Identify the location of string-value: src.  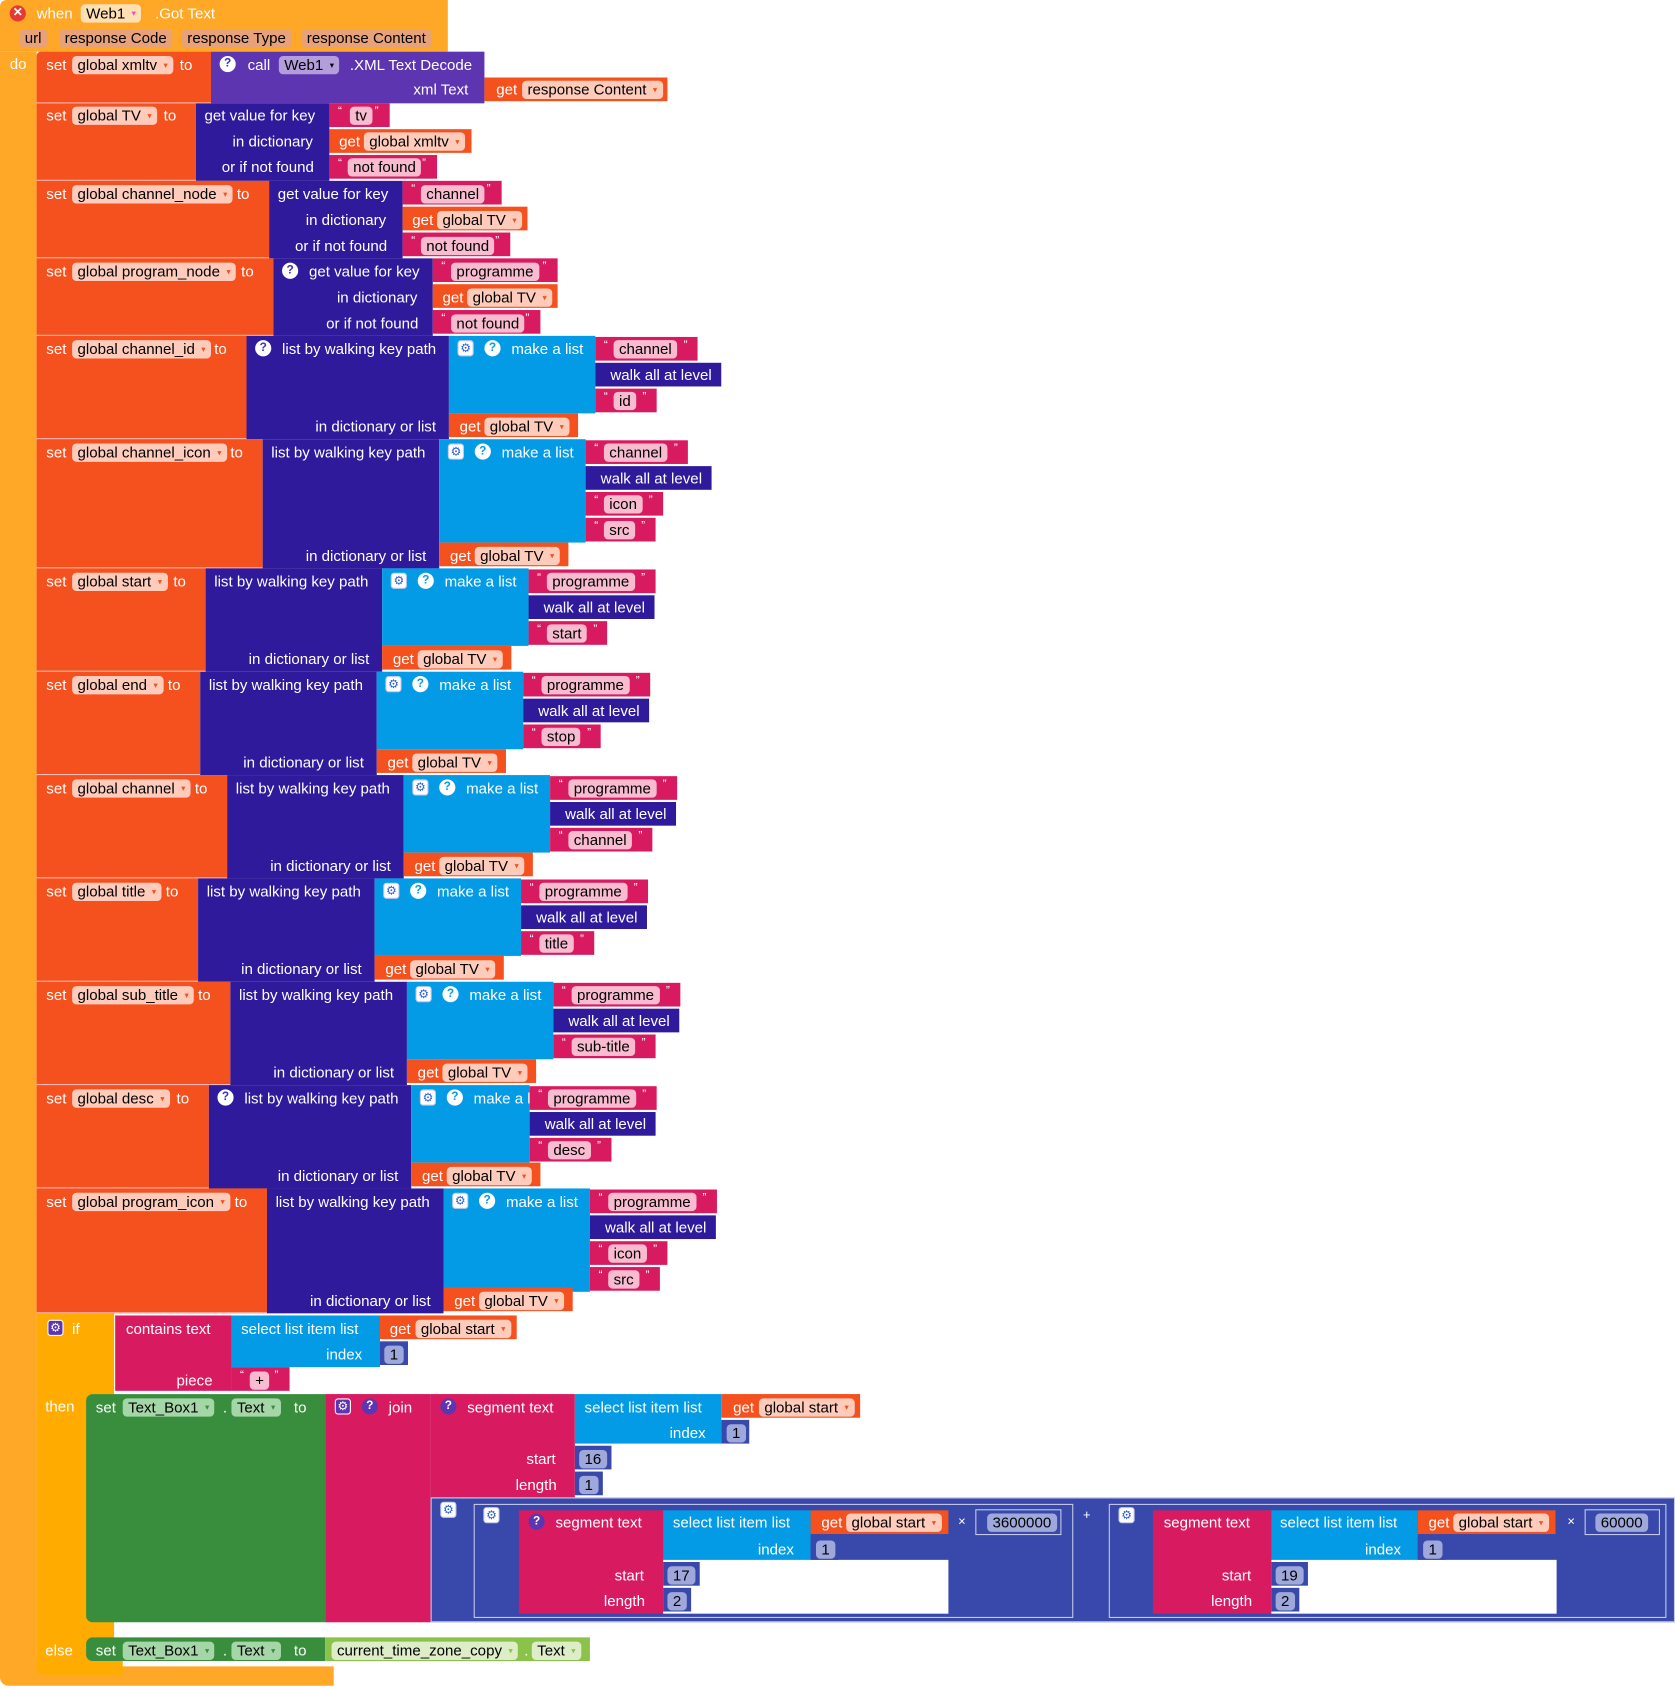
(619, 530).